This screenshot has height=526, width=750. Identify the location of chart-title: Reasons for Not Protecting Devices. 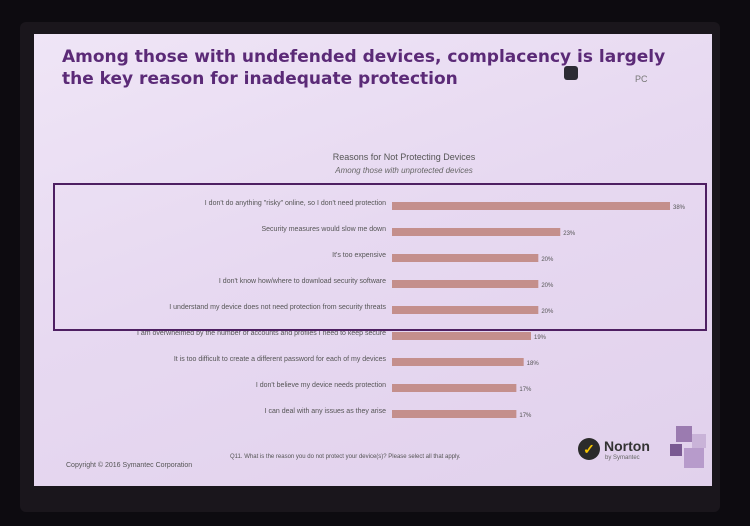
(404, 157).